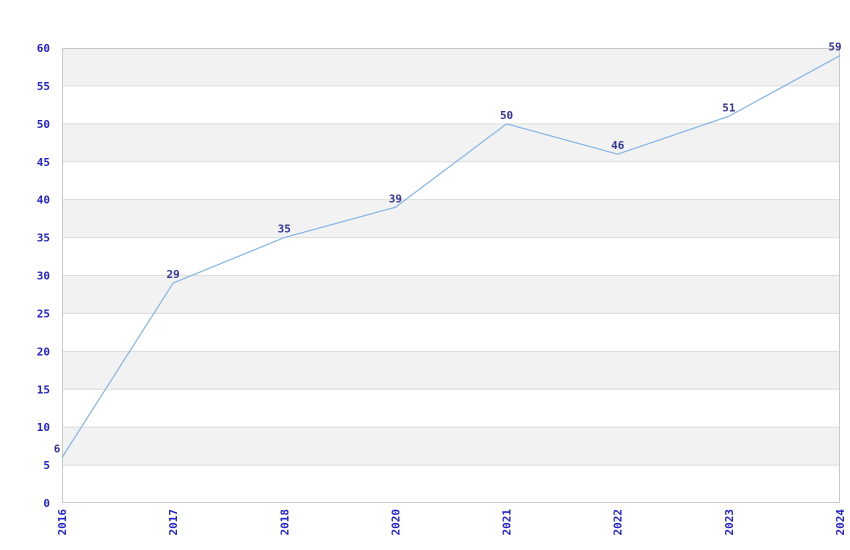 Image resolution: width=850 pixels, height=550 pixels. What do you see at coordinates (46, 465) in the screenshot?
I see `y-tick-label: 5` at bounding box center [46, 465].